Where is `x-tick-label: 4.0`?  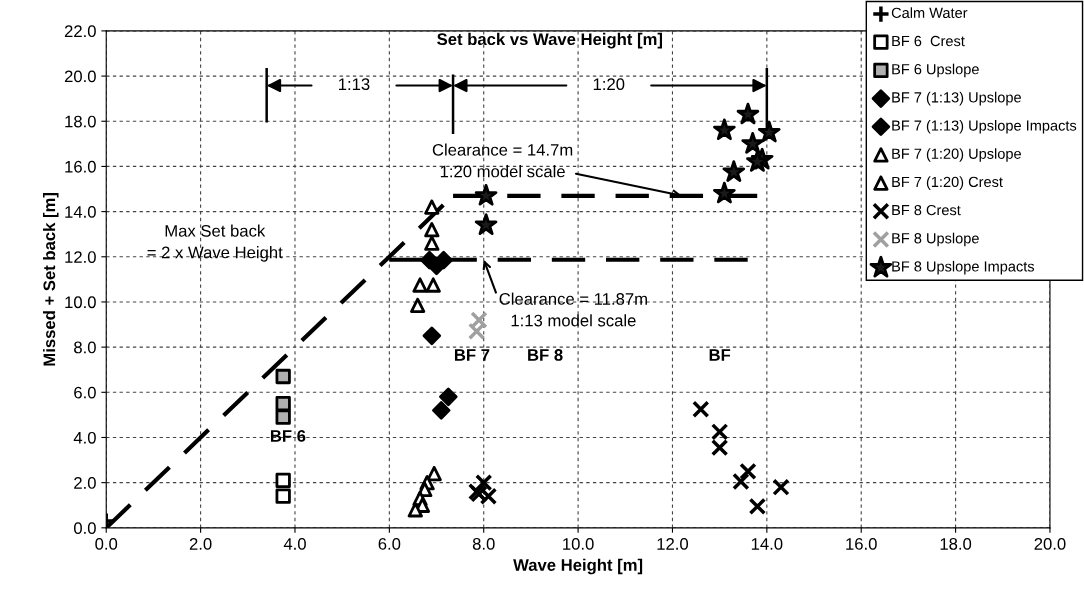
x-tick-label: 4.0 is located at coordinates (294, 543).